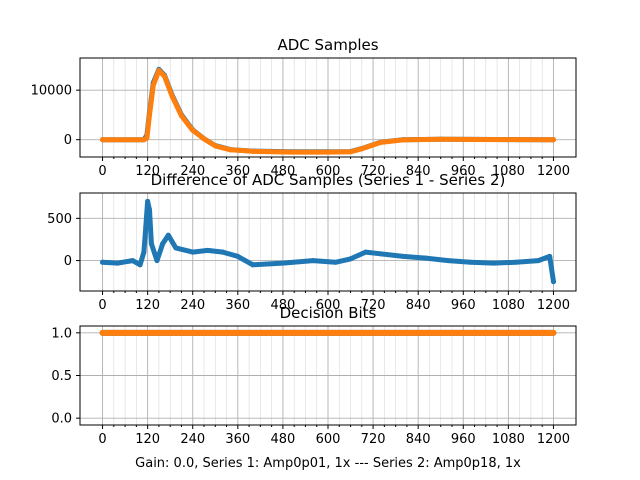  What do you see at coordinates (61, 333) in the screenshot?
I see `y-tick-label: 1.0` at bounding box center [61, 333].